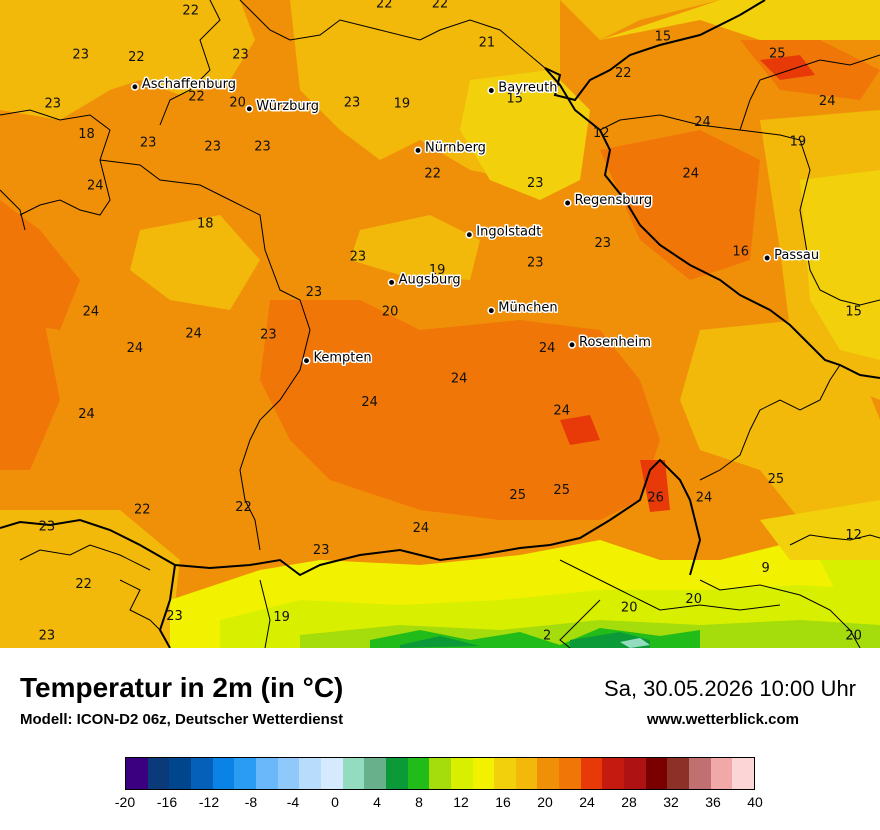 This screenshot has width=880, height=830. I want to click on city-label: Regensburg, so click(614, 200).